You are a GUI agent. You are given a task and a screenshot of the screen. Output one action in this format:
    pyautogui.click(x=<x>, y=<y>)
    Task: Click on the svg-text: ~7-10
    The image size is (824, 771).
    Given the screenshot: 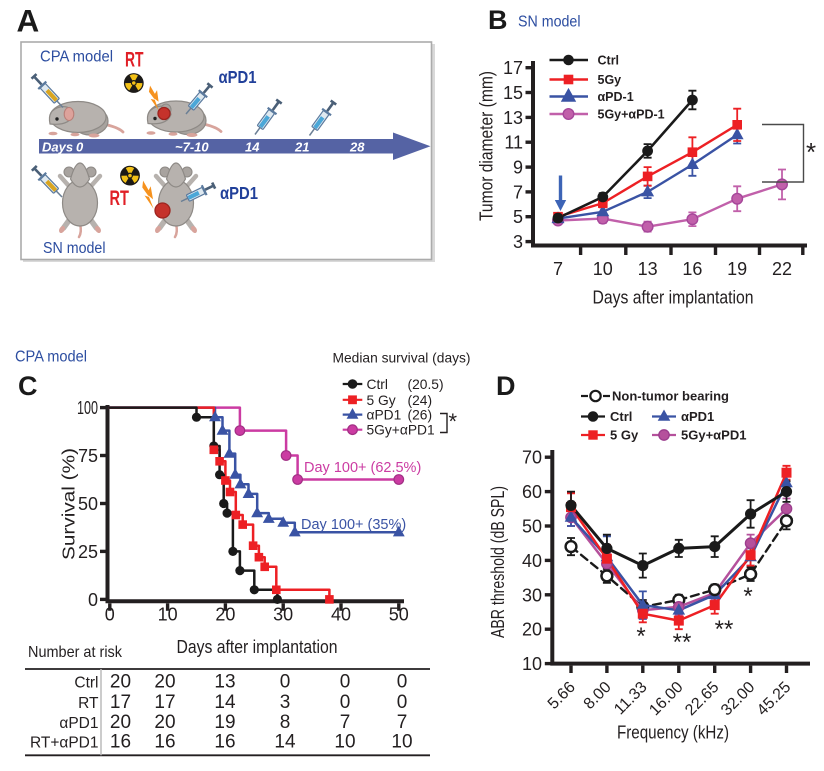 What is the action you would take?
    pyautogui.click(x=192, y=146)
    